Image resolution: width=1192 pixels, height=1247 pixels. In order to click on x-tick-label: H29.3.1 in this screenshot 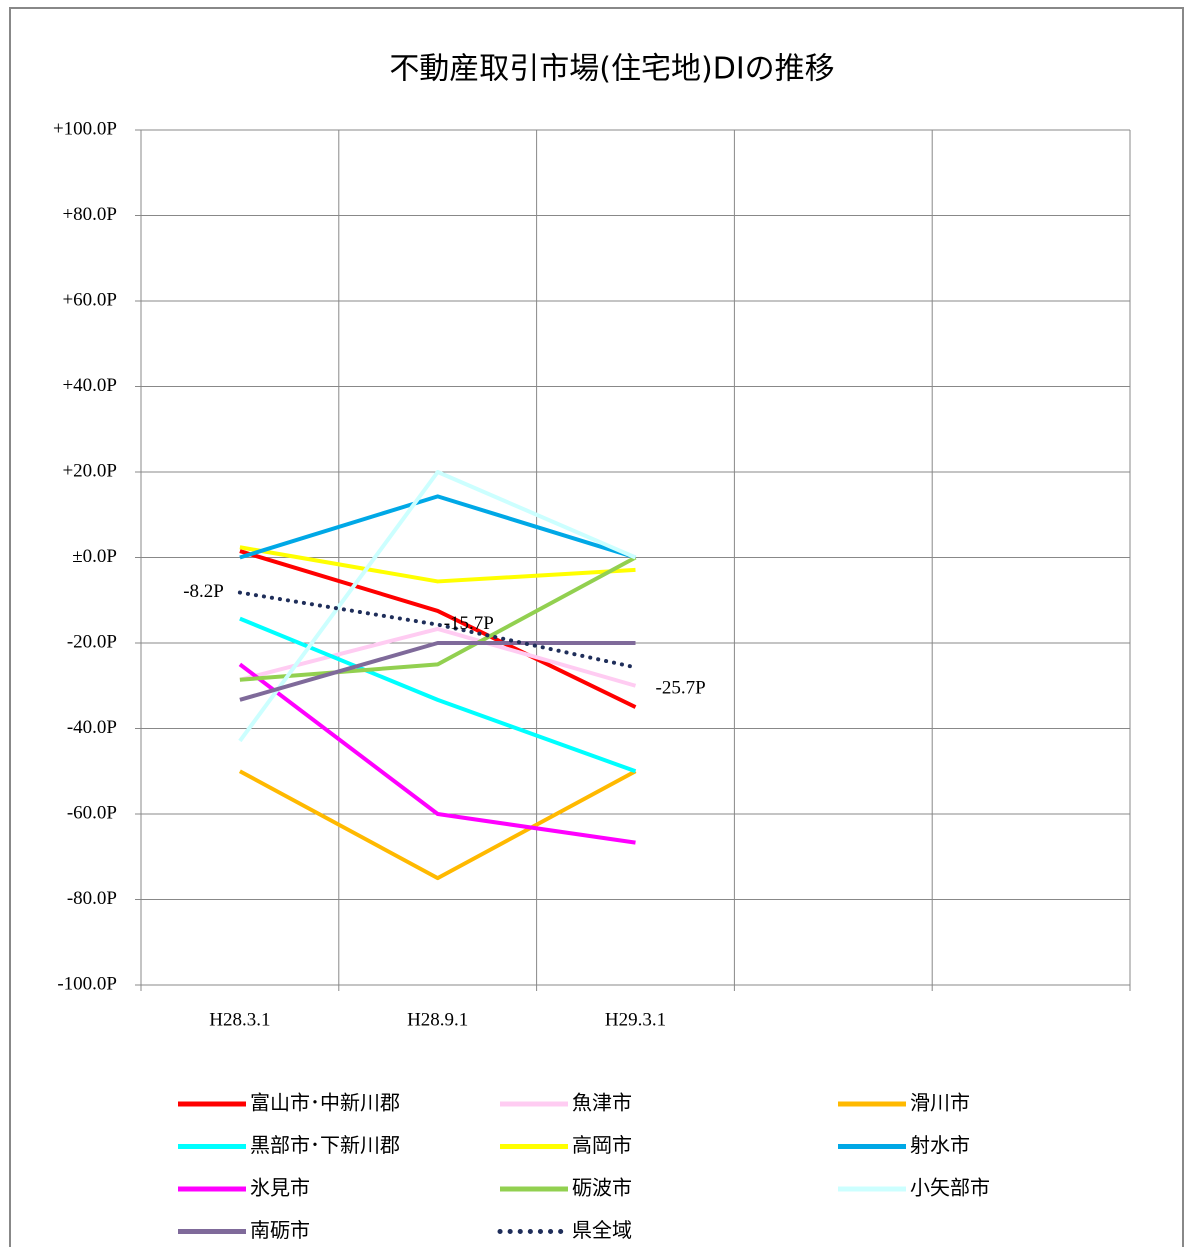, I will do `click(635, 1019)`.